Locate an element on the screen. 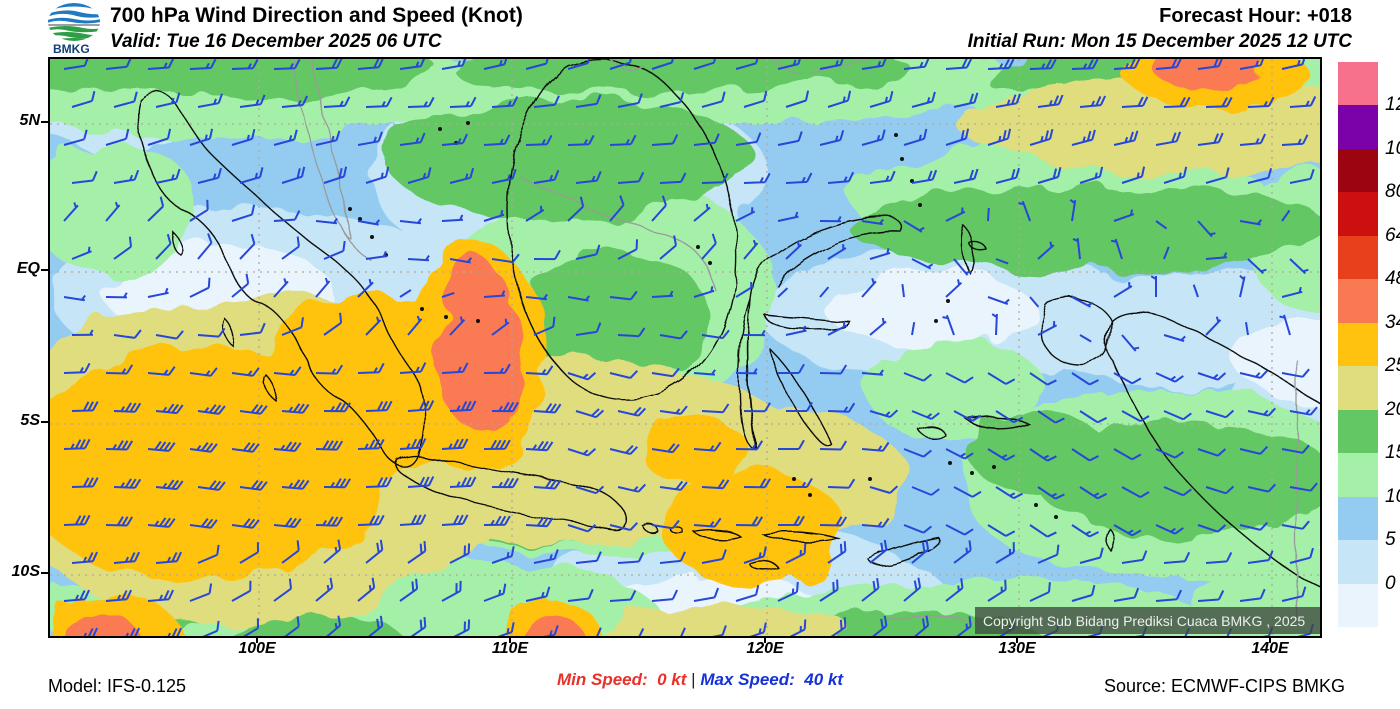 The image size is (1400, 709). colorbar-tick-label: 0 is located at coordinates (1390, 583).